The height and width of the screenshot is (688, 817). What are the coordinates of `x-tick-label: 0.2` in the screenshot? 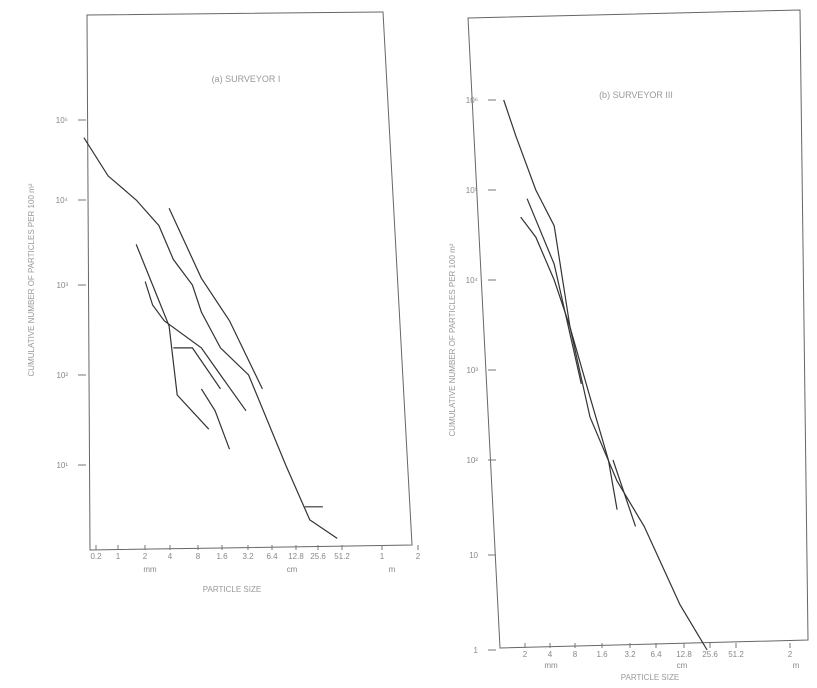 It's located at (96, 556).